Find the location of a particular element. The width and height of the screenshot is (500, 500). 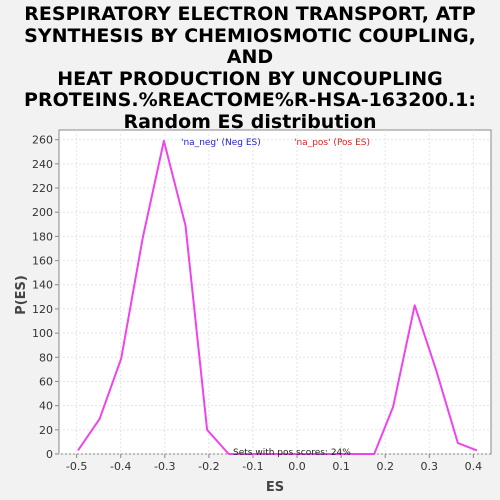

x-tick-label: 0.0 is located at coordinates (297, 466).